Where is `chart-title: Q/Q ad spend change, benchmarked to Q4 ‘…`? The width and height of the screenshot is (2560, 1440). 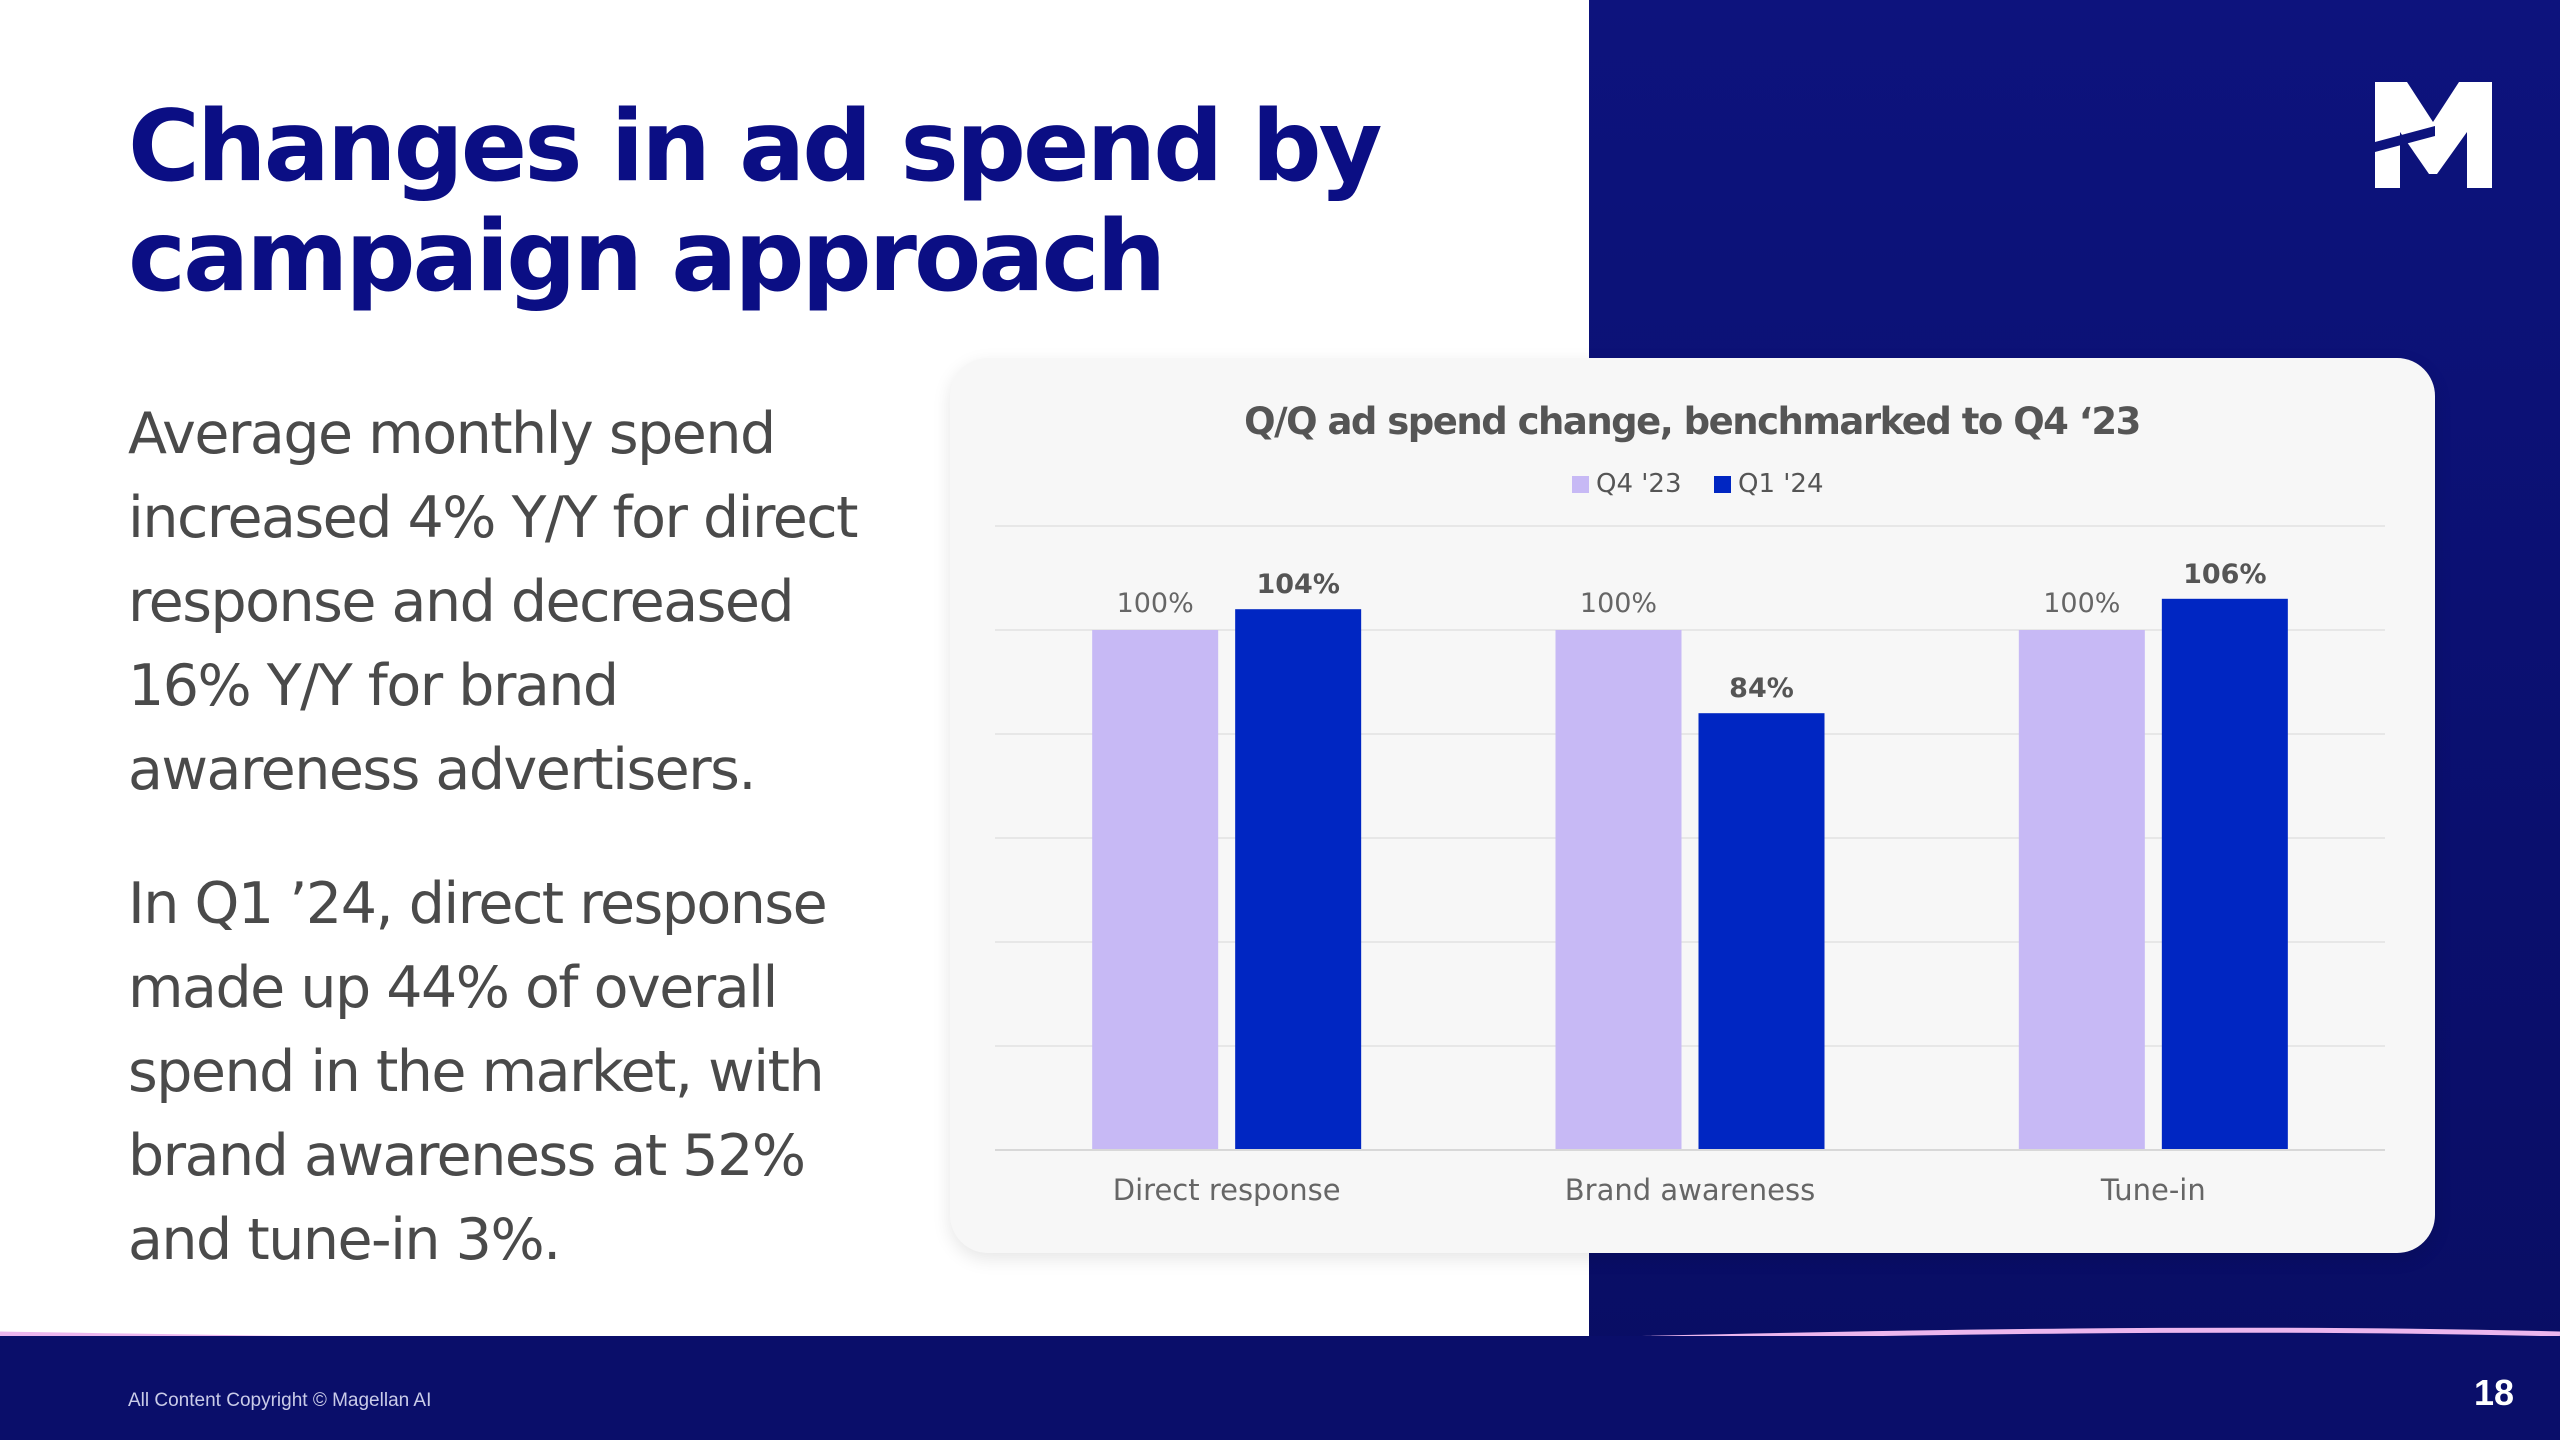
chart-title: Q/Q ad spend change, benchmarked to Q4 ‘… is located at coordinates (1692, 421).